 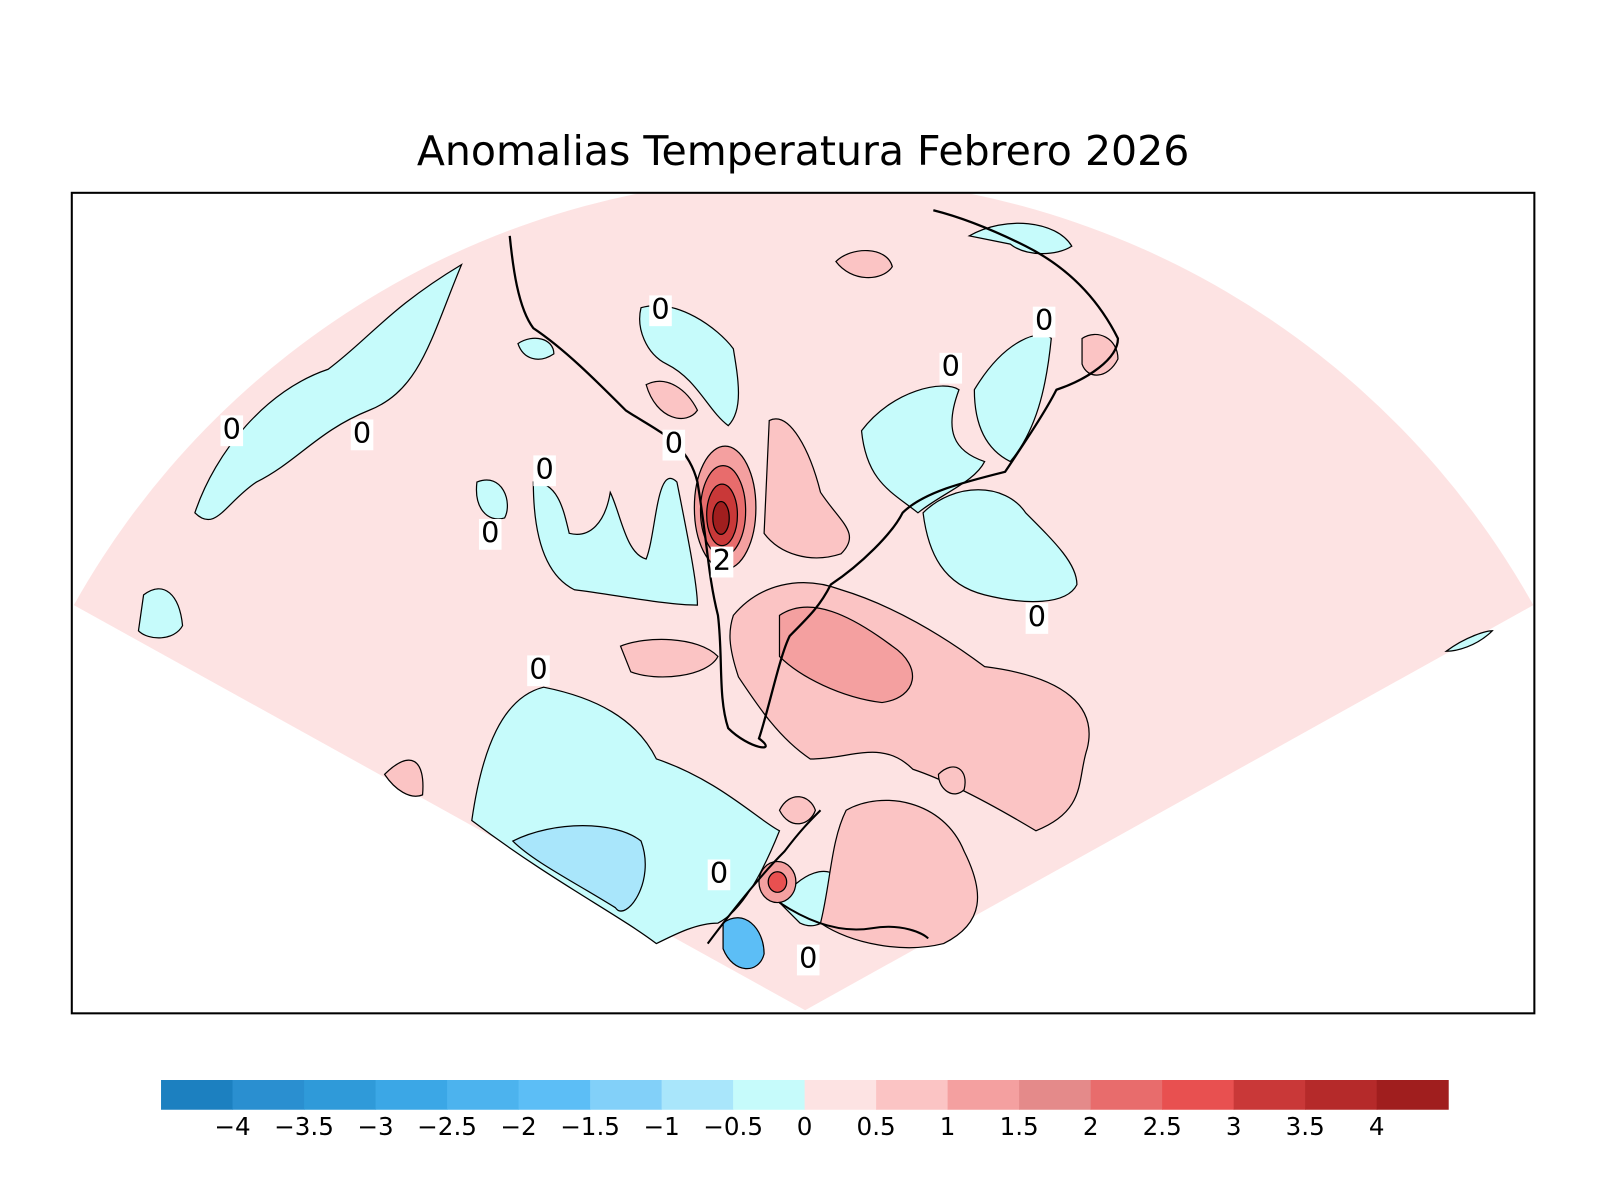 I want to click on colorbar-label: −2, so click(x=518, y=1126).